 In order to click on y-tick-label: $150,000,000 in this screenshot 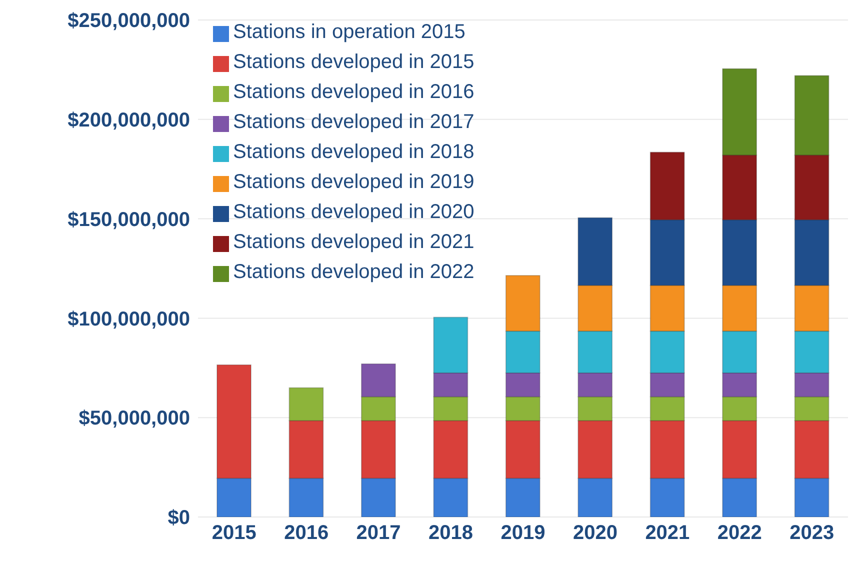, I will do `click(129, 219)`.